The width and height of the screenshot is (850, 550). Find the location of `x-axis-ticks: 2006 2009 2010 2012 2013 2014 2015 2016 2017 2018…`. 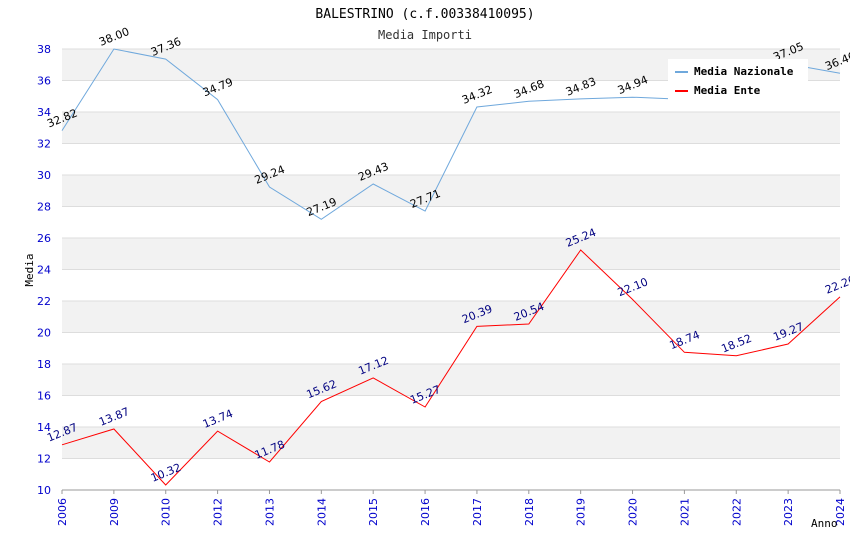

x-axis-ticks: 2006 2009 2010 2012 2013 2014 2015 2016 2017 2018… is located at coordinates (451, 508).